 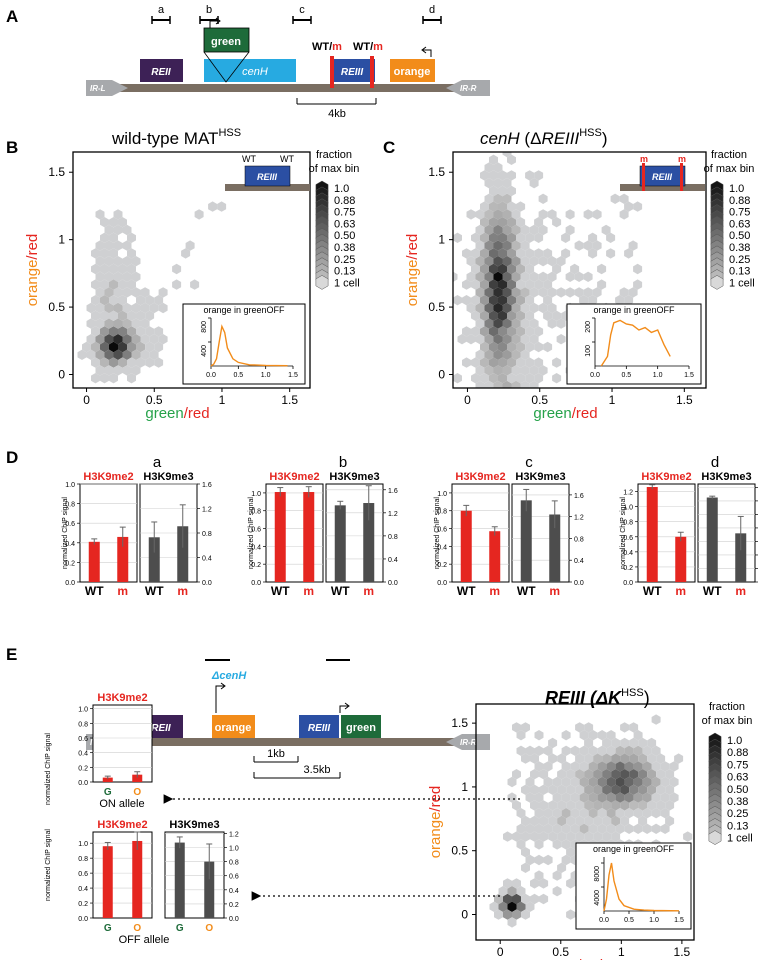 What do you see at coordinates (427, 53) in the screenshot?
I see `promoter-arrow-orange` at bounding box center [427, 53].